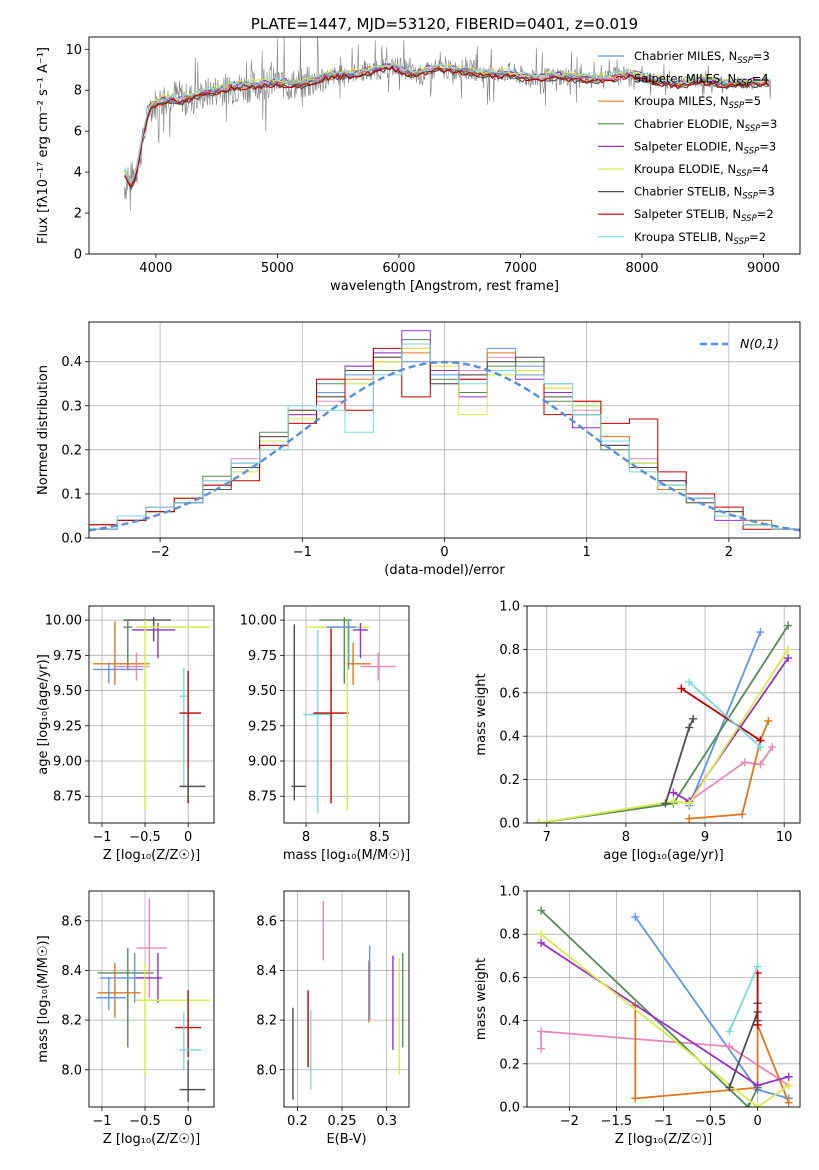 The height and width of the screenshot is (1170, 819). Describe the element at coordinates (444, 436) in the screenshot. I see `histogram-step` at that location.